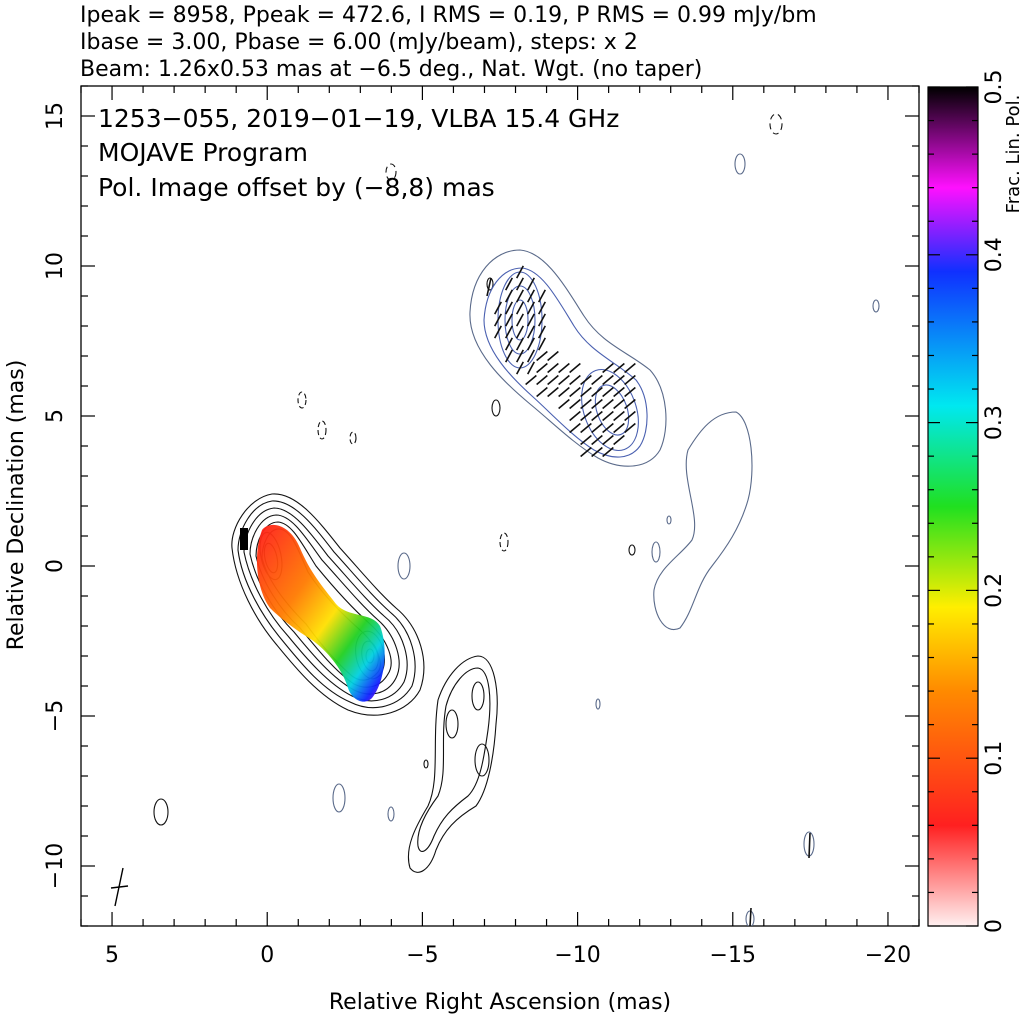 The image size is (1027, 1020). Describe the element at coordinates (953, 506) in the screenshot. I see `colorbar` at that location.